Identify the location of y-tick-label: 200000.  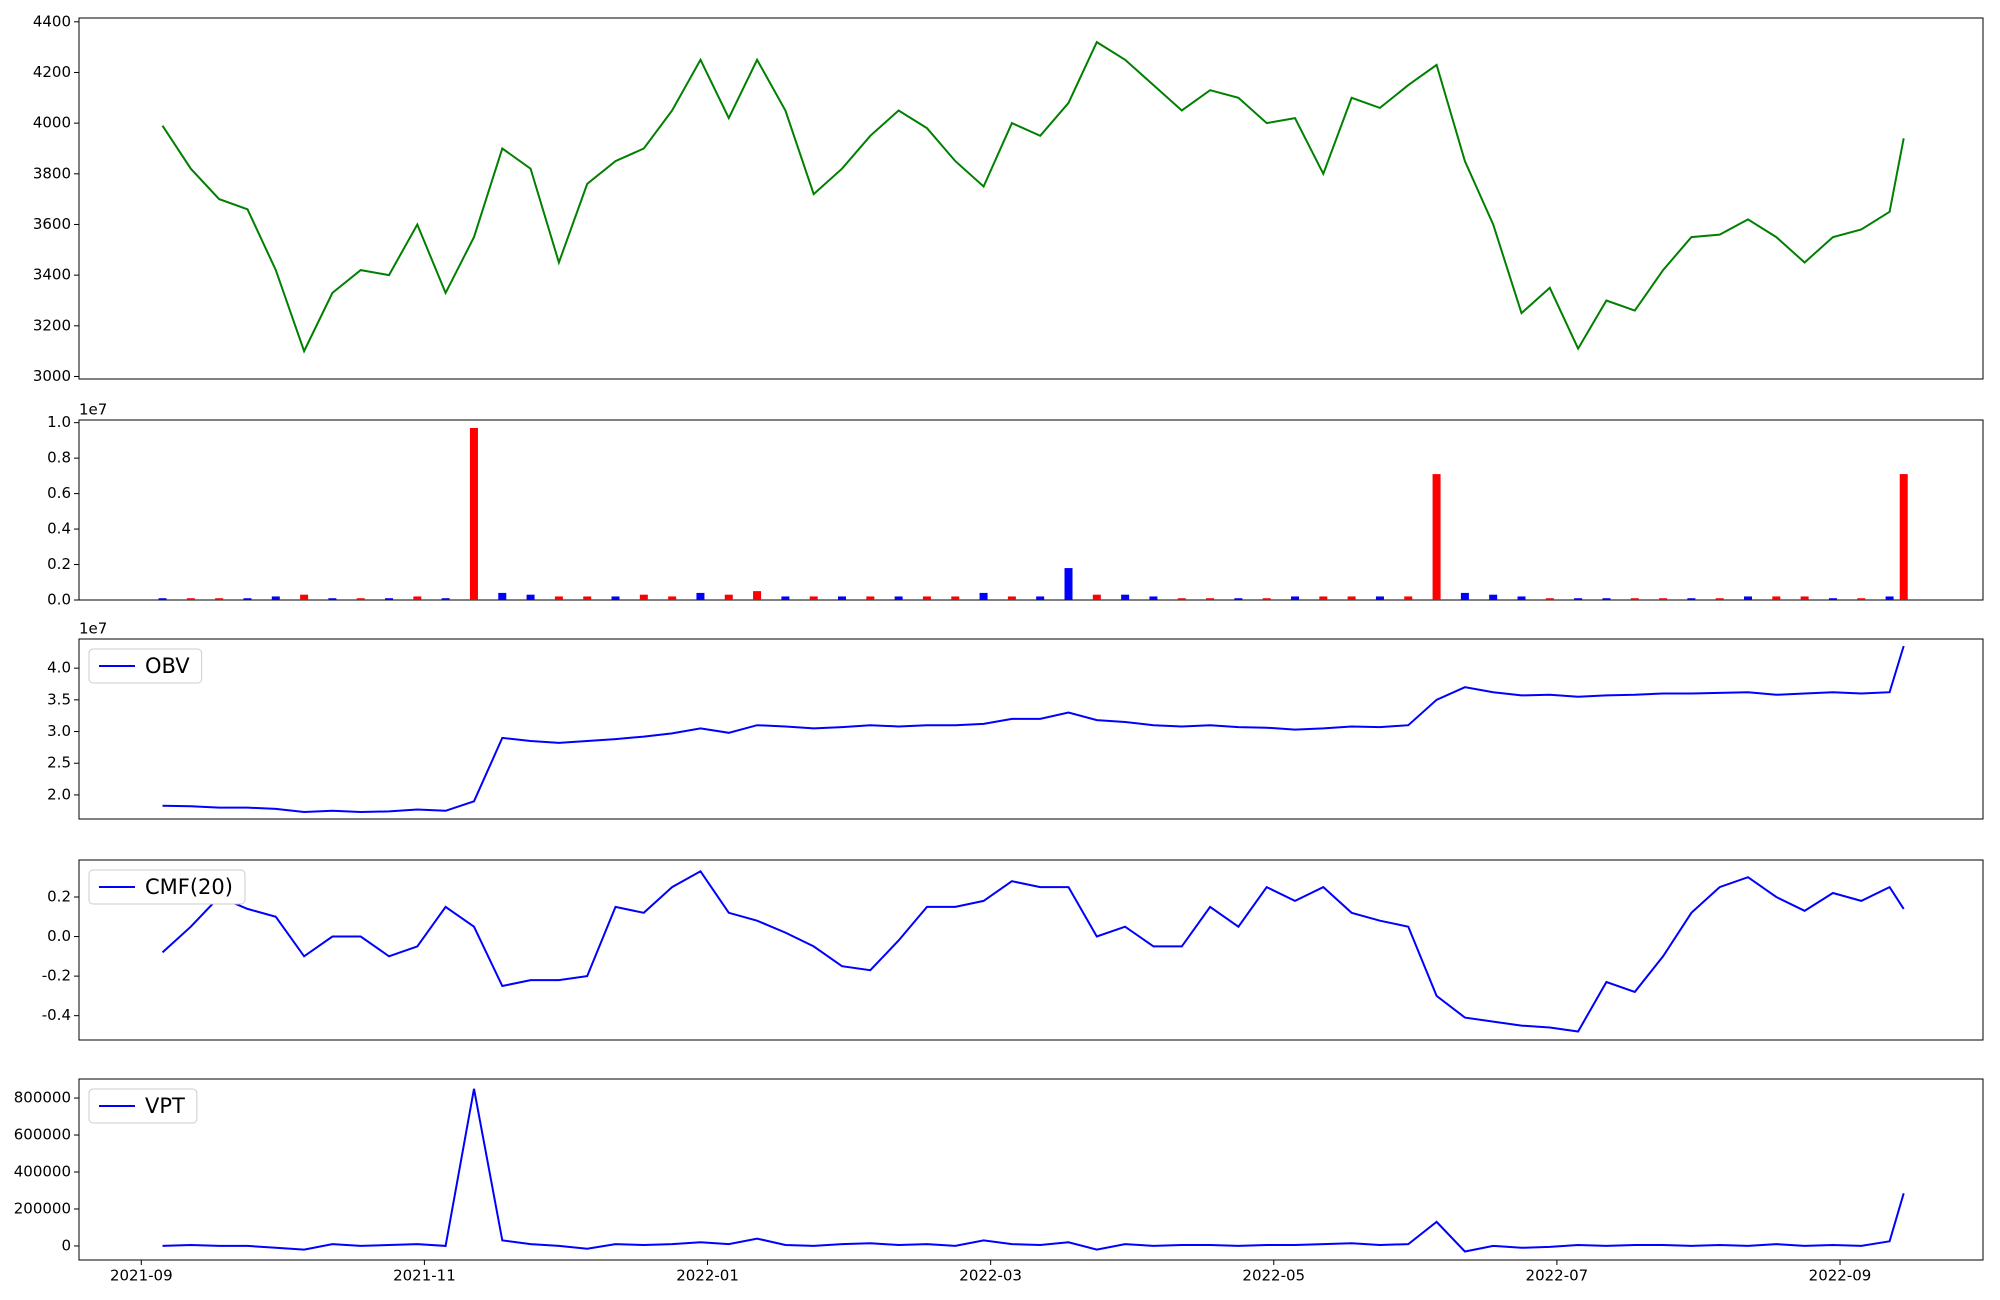
(42, 1208).